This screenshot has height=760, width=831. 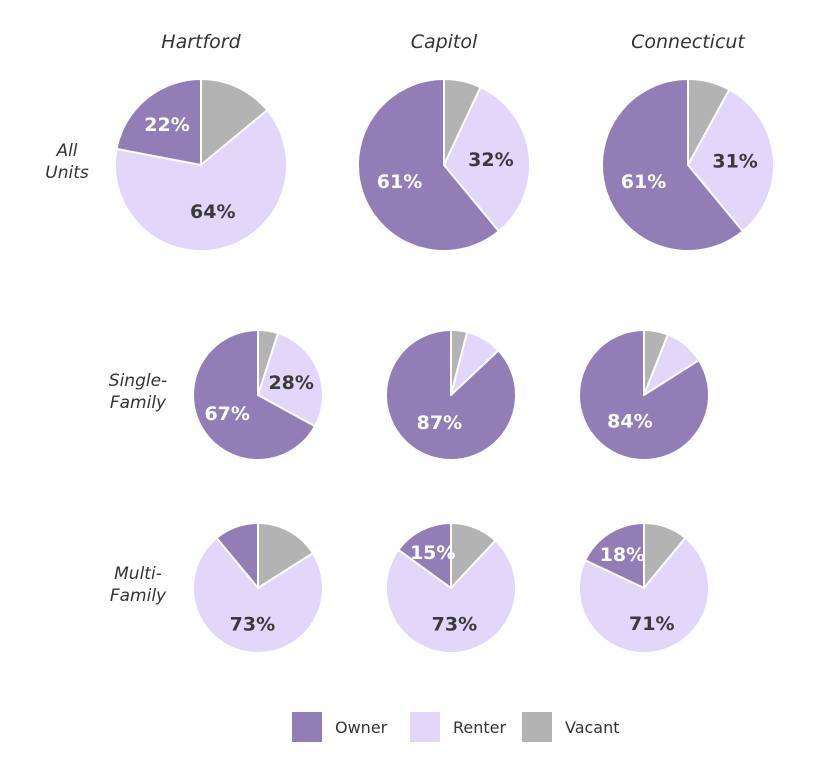 I want to click on pie-0-0: 22% 64%, so click(x=201, y=165).